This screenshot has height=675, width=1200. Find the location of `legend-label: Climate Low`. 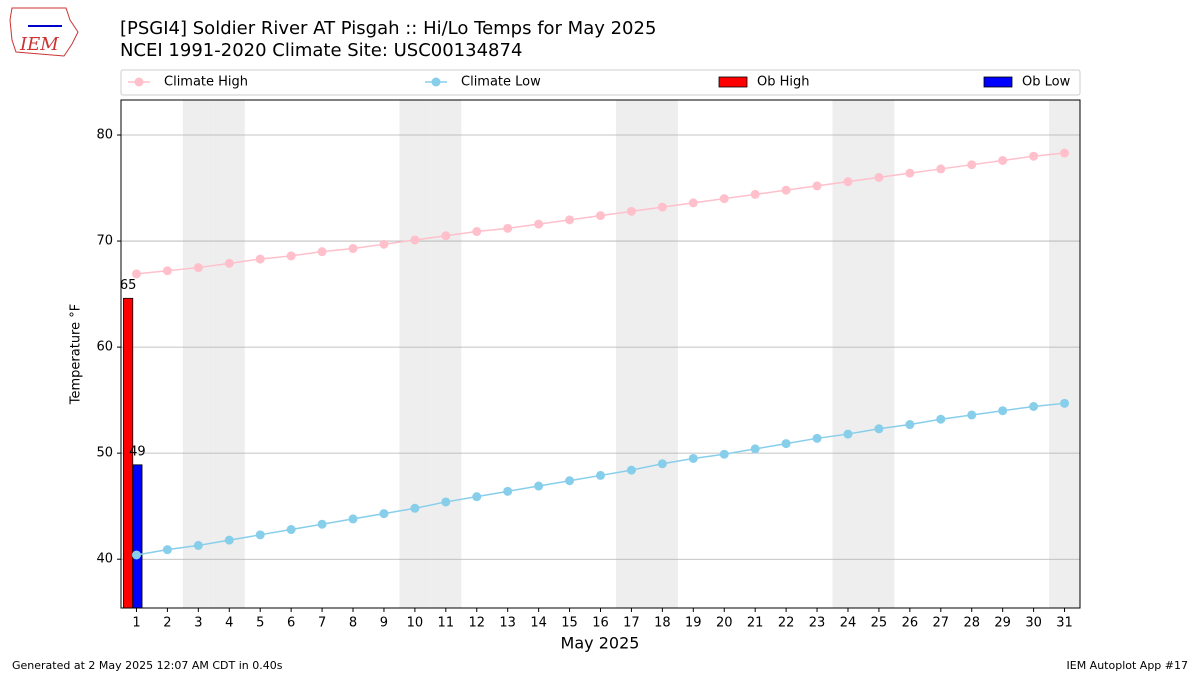

legend-label: Climate Low is located at coordinates (501, 82).